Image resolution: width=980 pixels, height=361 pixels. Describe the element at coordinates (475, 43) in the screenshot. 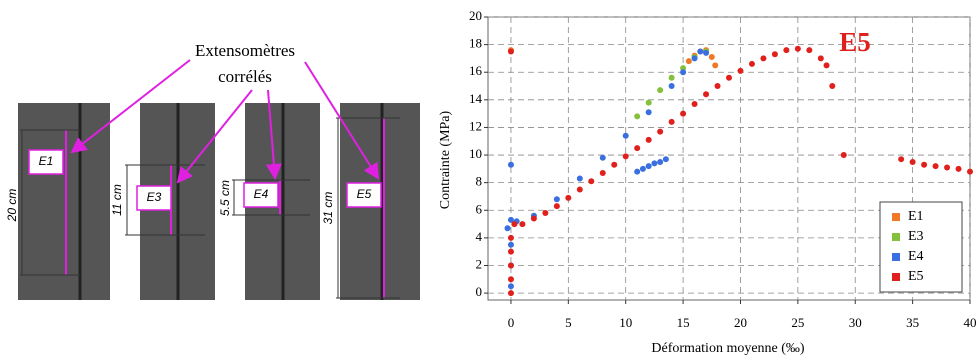

I see `y-tick-label: 18` at that location.